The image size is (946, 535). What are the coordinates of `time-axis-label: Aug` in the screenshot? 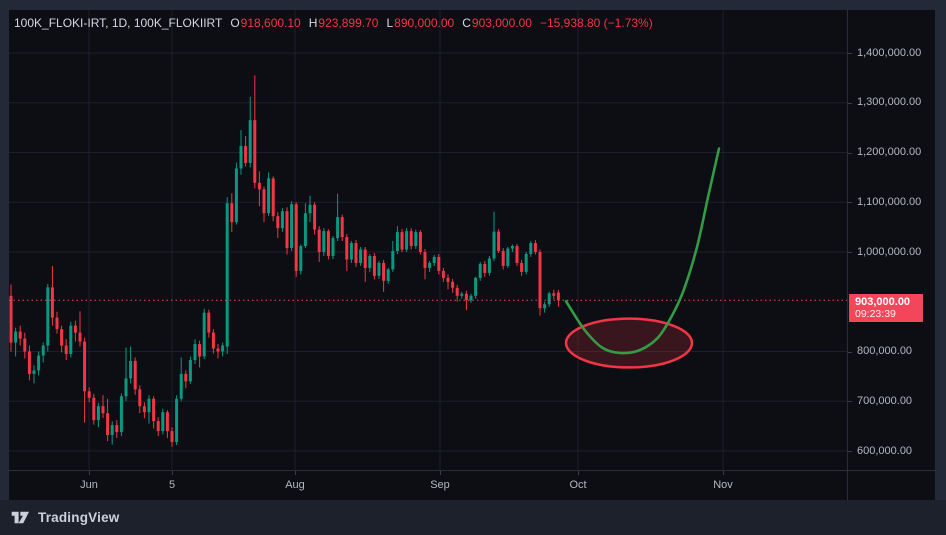 It's located at (295, 485).